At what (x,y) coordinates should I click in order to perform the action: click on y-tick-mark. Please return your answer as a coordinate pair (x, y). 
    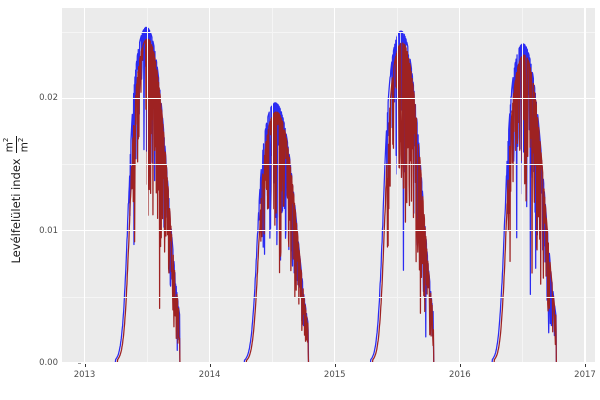
    Looking at the image, I should click on (79, 363).